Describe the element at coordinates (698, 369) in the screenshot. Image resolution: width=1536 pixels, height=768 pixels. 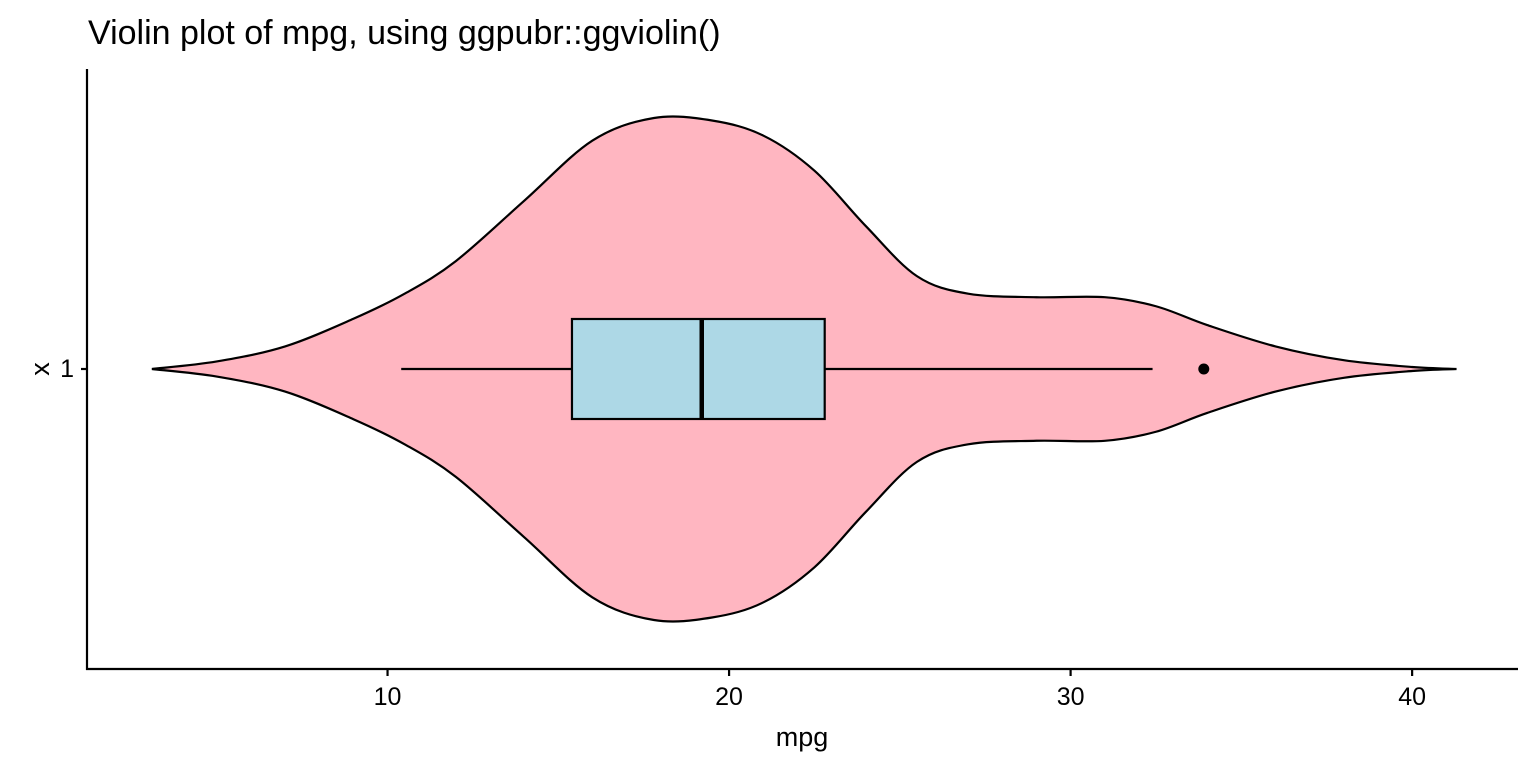
I see `box-iqr` at that location.